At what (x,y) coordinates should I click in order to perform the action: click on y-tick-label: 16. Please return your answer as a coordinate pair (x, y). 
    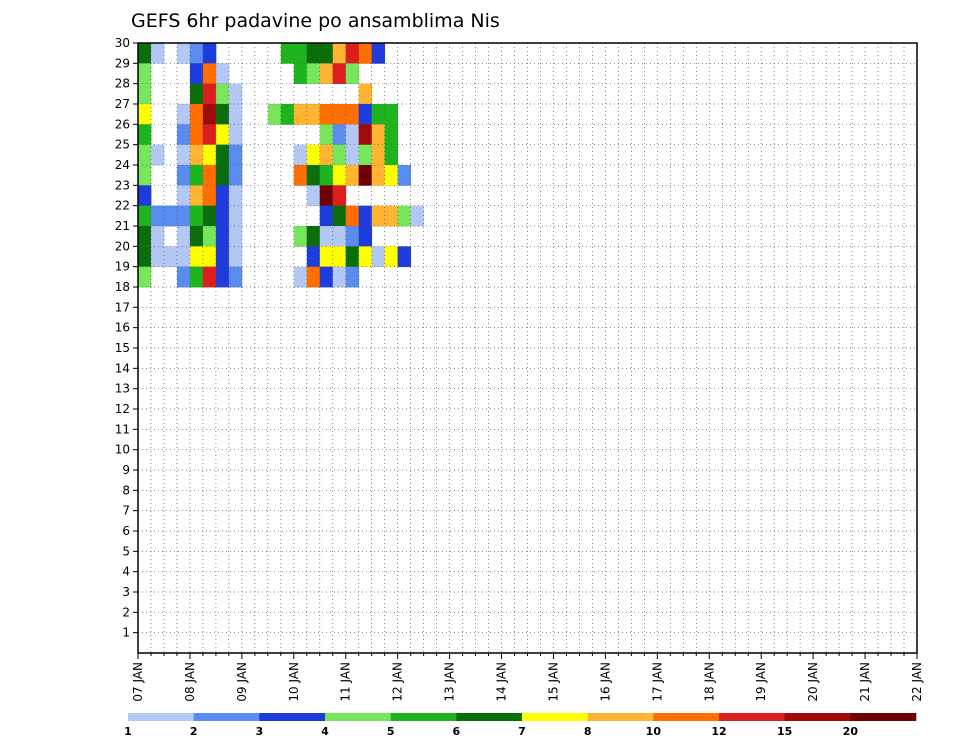
    Looking at the image, I should click on (122, 328).